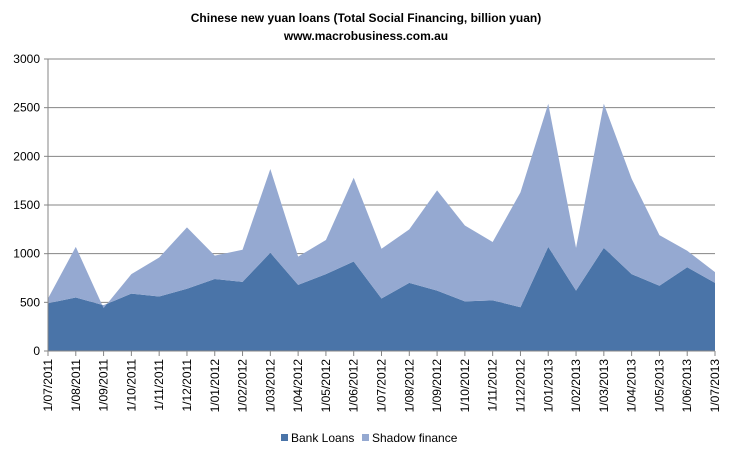  What do you see at coordinates (48, 385) in the screenshot?
I see `x-tick-label: 1/07/2011` at bounding box center [48, 385].